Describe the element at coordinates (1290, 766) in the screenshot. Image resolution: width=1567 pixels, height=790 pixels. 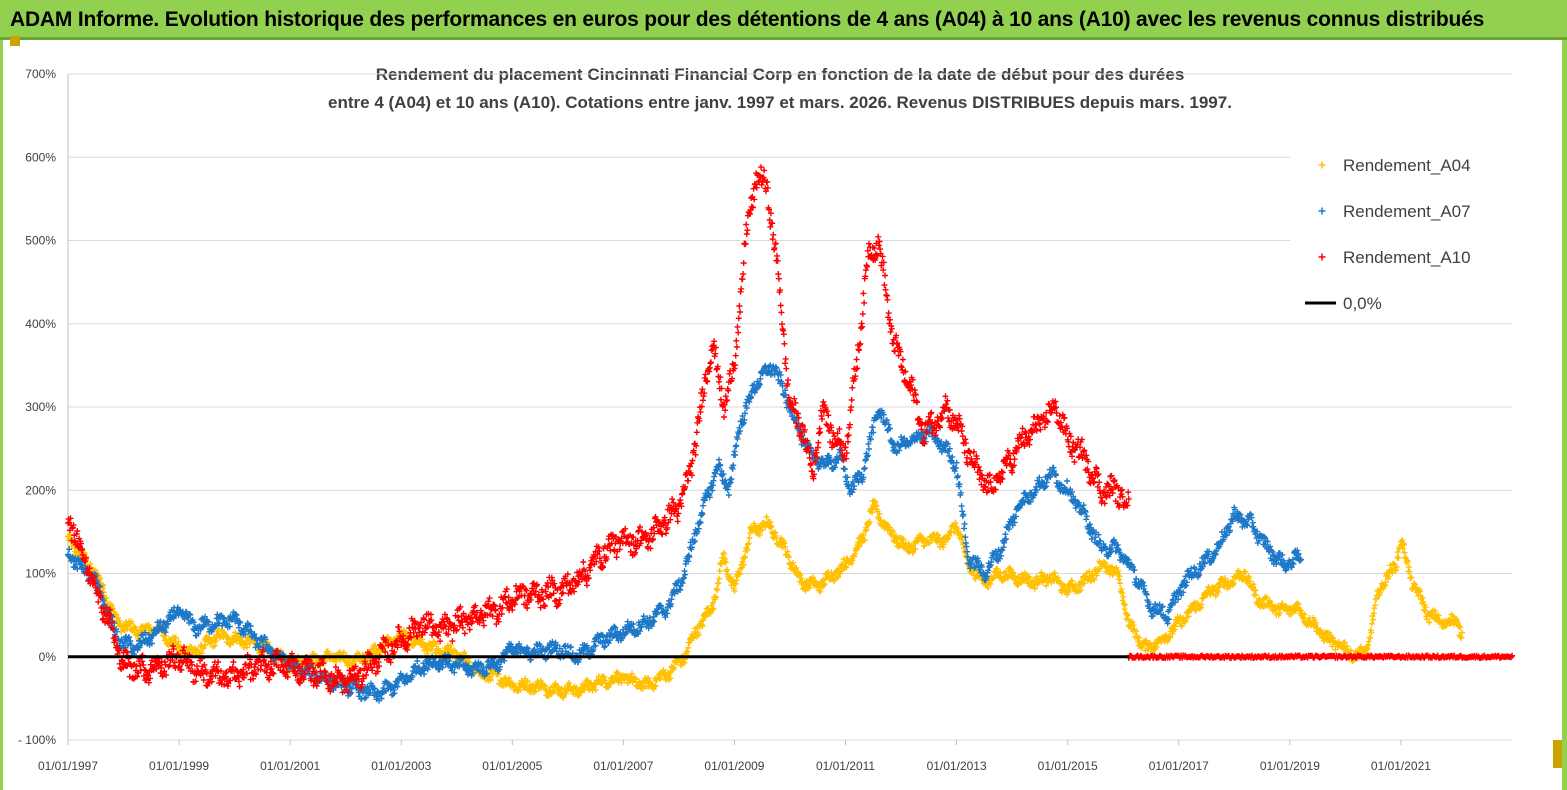
I see `x-tick-label: 01/01/2019` at that location.